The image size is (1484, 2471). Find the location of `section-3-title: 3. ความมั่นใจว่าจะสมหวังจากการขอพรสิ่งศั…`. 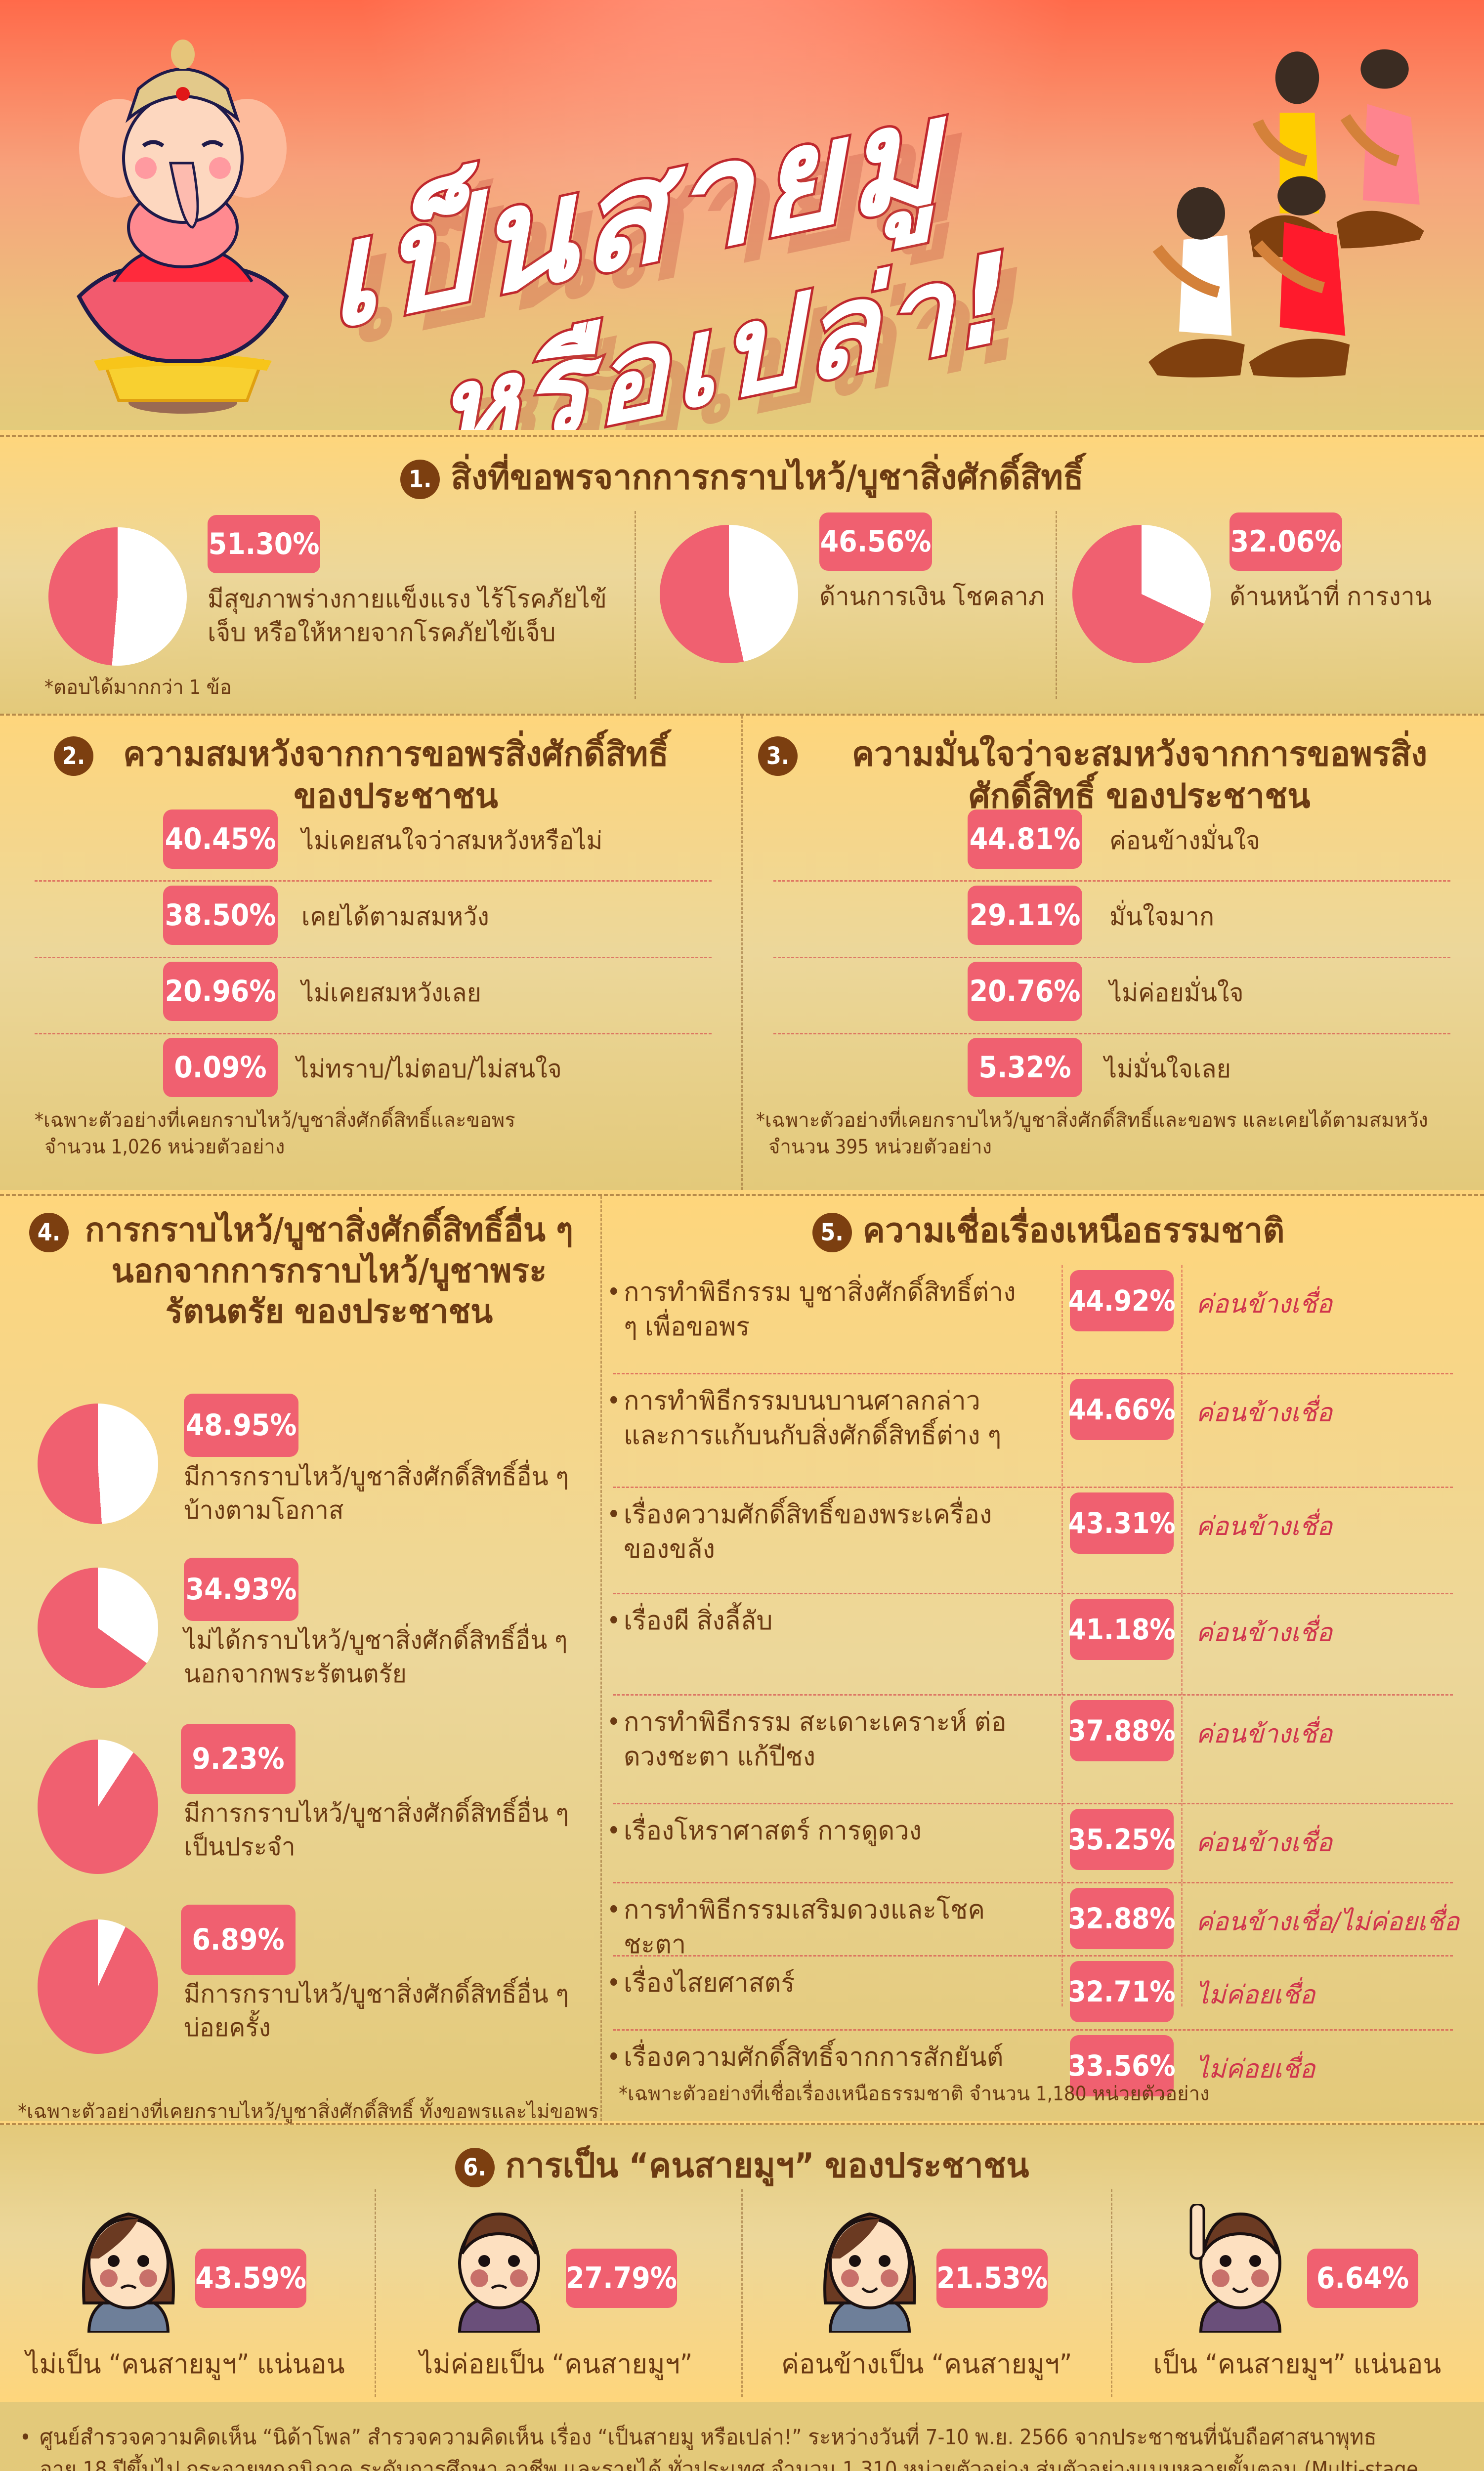

section-3-title: 3. ความมั่นใจว่าจะสมหวังจากการขอพรสิ่งศั… is located at coordinates (1114, 775).